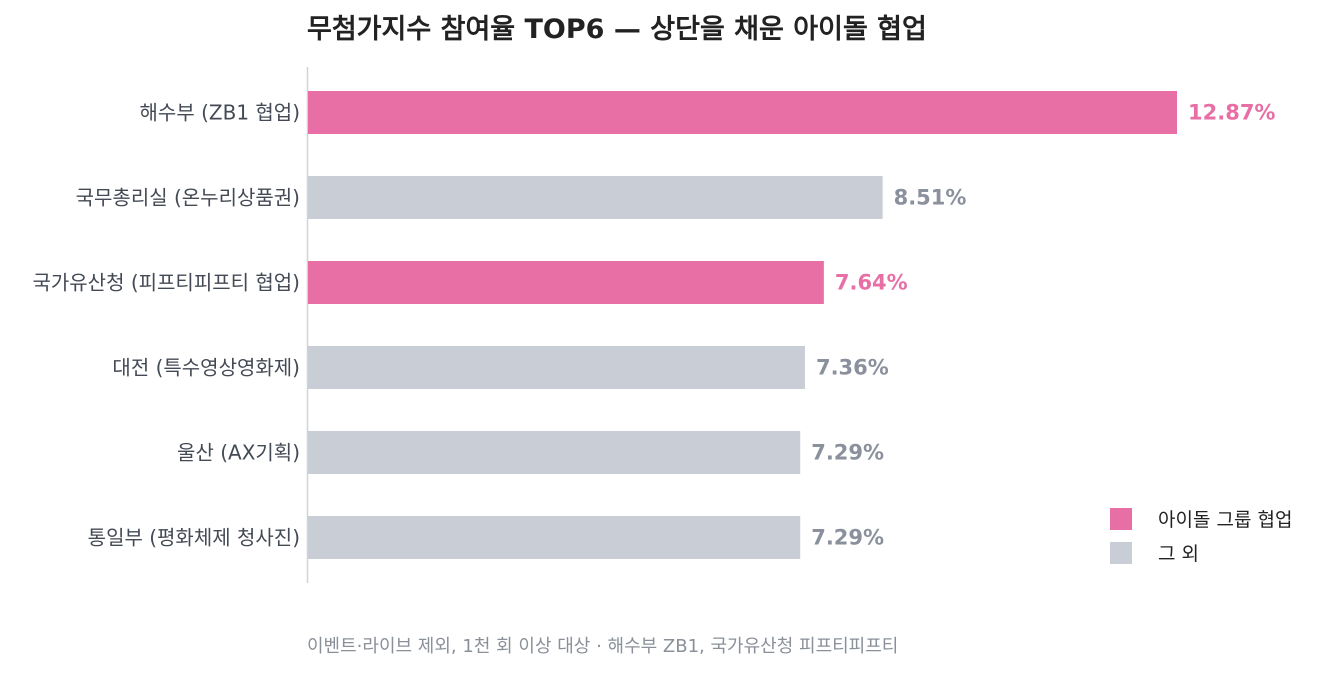 Image resolution: width=1335 pixels, height=674 pixels. What do you see at coordinates (1121, 519) in the screenshot?
I see `legend-swatch-idol` at bounding box center [1121, 519].